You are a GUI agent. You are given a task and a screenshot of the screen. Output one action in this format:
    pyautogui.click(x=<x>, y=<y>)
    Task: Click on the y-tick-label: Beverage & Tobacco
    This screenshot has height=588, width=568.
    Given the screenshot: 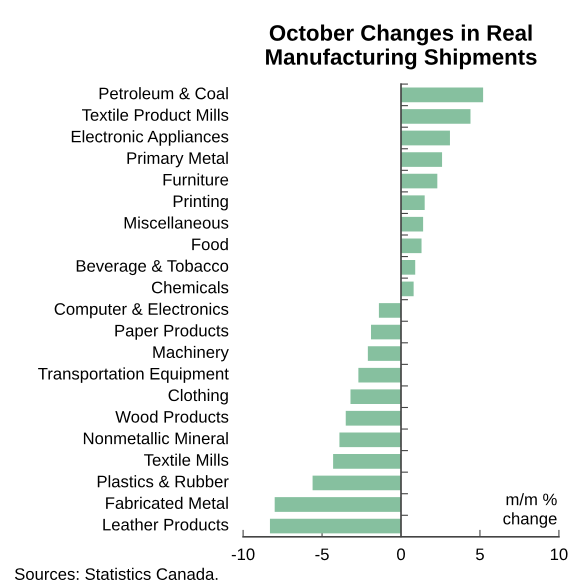 What is the action you would take?
    pyautogui.click(x=152, y=268)
    